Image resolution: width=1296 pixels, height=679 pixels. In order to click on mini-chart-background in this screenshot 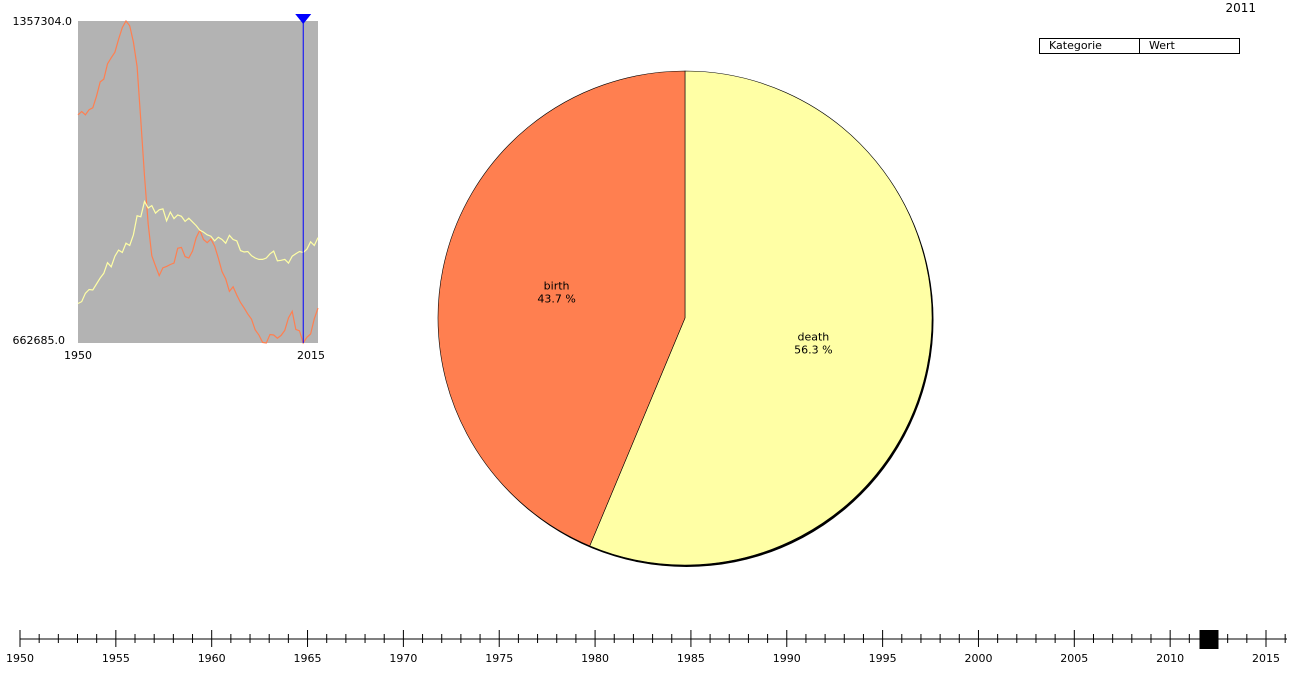, I will do `click(198, 182)`.